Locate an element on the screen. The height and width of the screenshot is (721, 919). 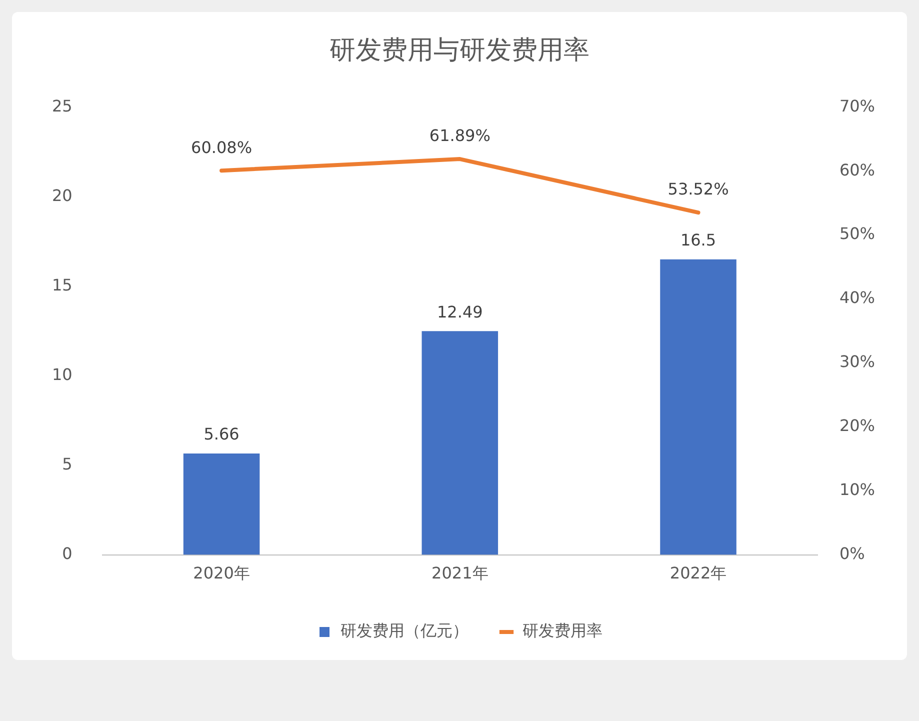
x-tick-label: 2022年 is located at coordinates (698, 573).